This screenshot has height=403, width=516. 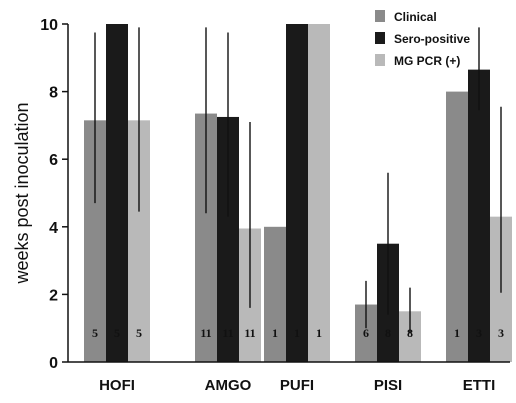 What do you see at coordinates (53, 363) in the screenshot?
I see `y-tick-label-0: 0` at bounding box center [53, 363].